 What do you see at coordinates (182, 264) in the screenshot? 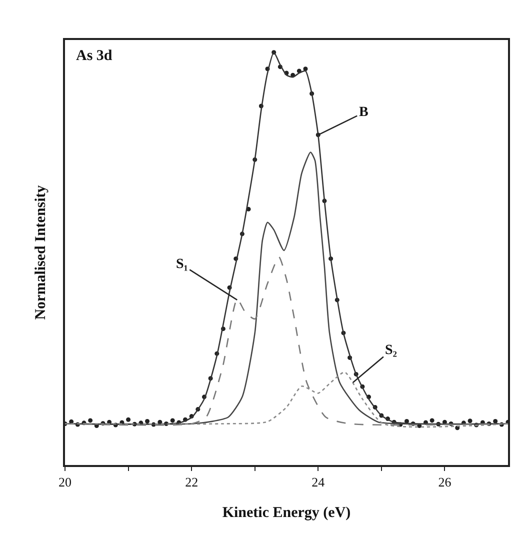
I see `annotation: S₁` at bounding box center [182, 264].